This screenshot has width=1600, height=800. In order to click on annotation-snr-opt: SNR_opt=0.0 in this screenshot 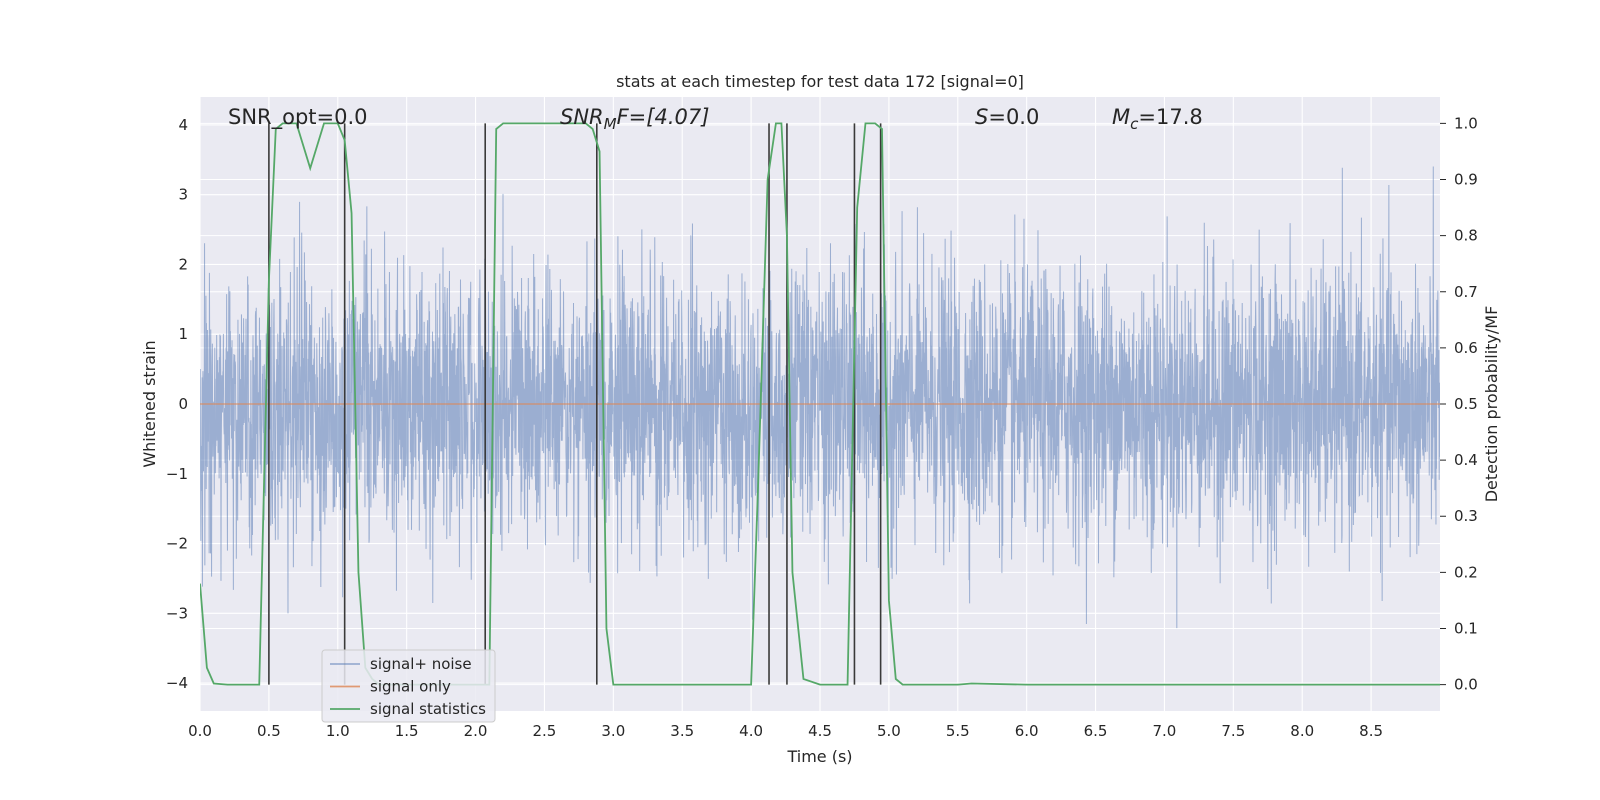, I will do `click(298, 117)`.